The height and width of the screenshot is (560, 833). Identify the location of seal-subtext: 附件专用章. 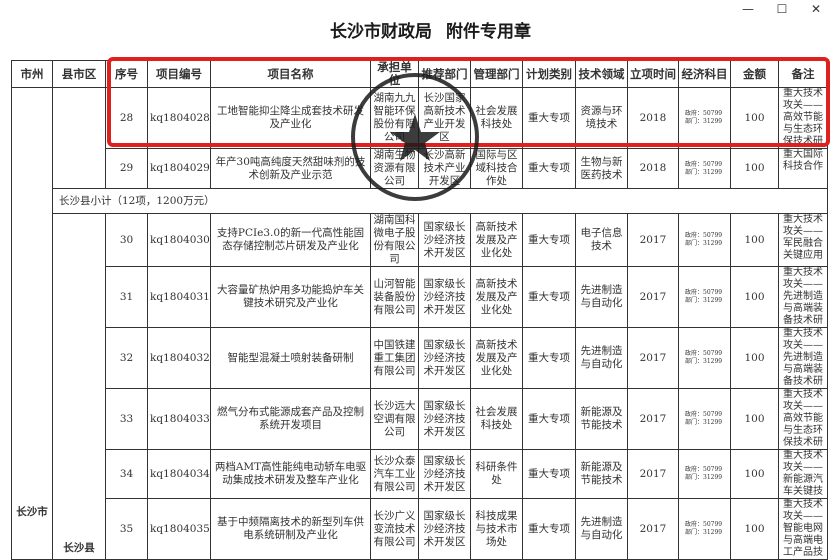
(488, 32).